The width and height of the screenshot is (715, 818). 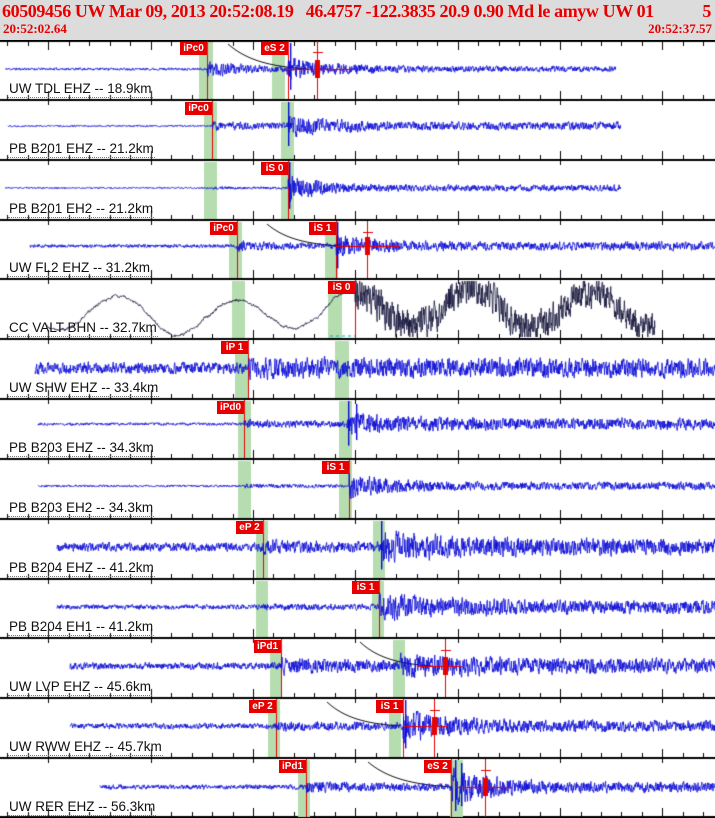 I want to click on pick-flag-ipd0: iPd0, so click(x=230, y=407).